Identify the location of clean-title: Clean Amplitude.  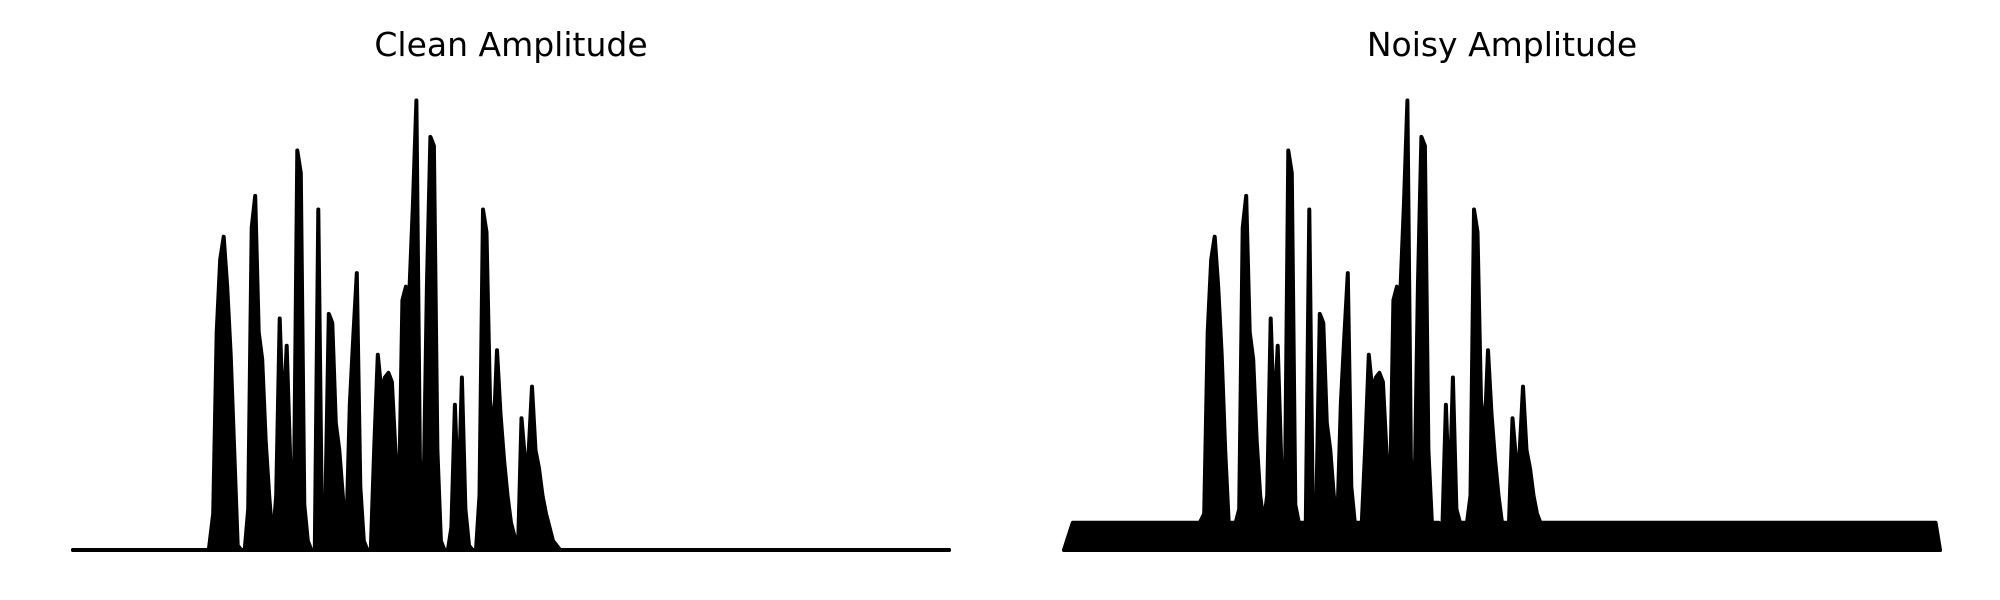
(510, 44).